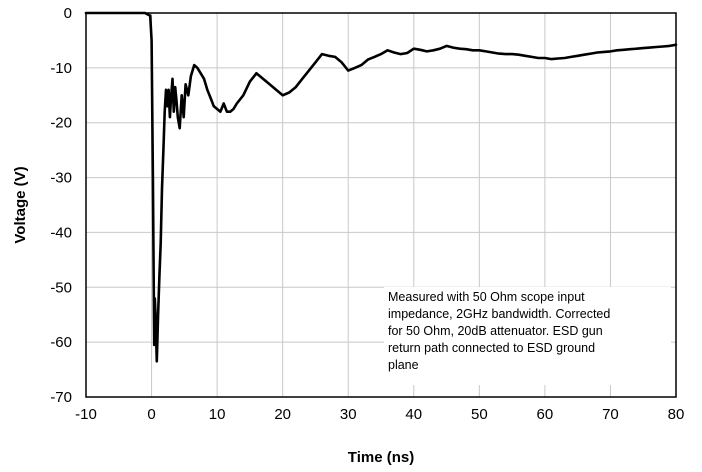  What do you see at coordinates (348, 414) in the screenshot?
I see `x-tick-label: 30` at bounding box center [348, 414].